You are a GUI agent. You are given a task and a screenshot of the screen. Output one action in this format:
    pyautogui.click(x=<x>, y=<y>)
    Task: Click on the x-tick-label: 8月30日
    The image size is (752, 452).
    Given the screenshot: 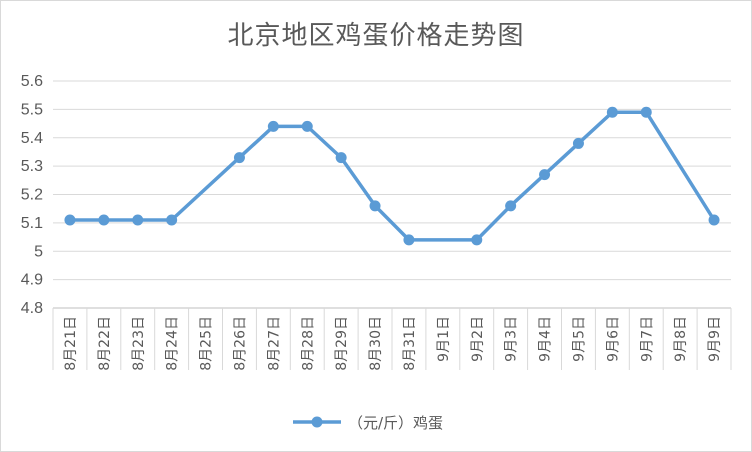 What is the action you would take?
    pyautogui.click(x=376, y=343)
    